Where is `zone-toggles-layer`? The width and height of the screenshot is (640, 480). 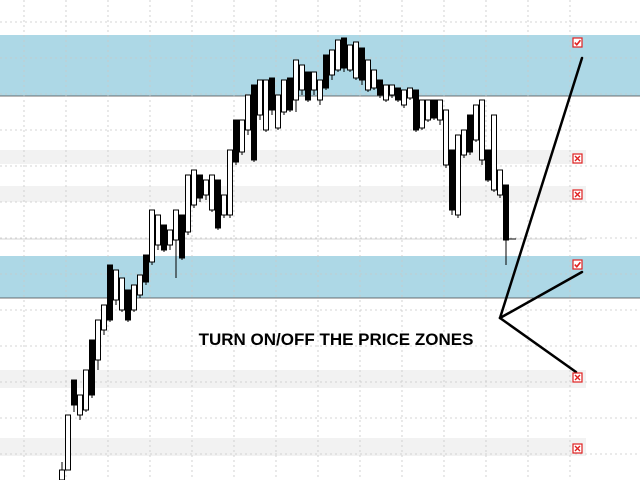 zone-toggles-layer is located at coordinates (577, 245).